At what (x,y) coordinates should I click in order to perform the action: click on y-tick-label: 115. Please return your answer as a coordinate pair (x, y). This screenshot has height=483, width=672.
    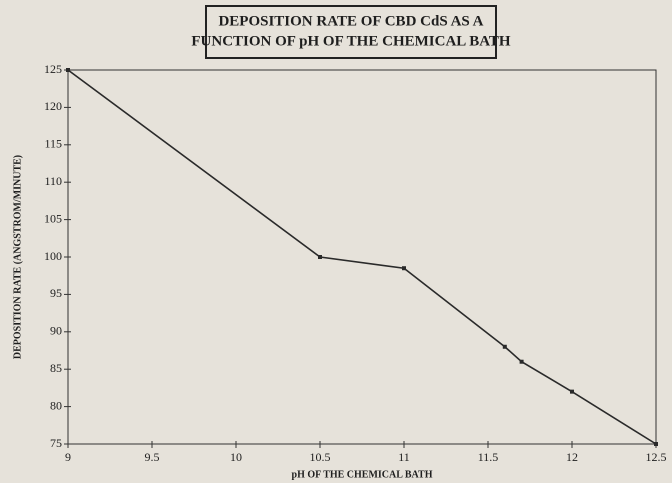
    Looking at the image, I should click on (53, 144).